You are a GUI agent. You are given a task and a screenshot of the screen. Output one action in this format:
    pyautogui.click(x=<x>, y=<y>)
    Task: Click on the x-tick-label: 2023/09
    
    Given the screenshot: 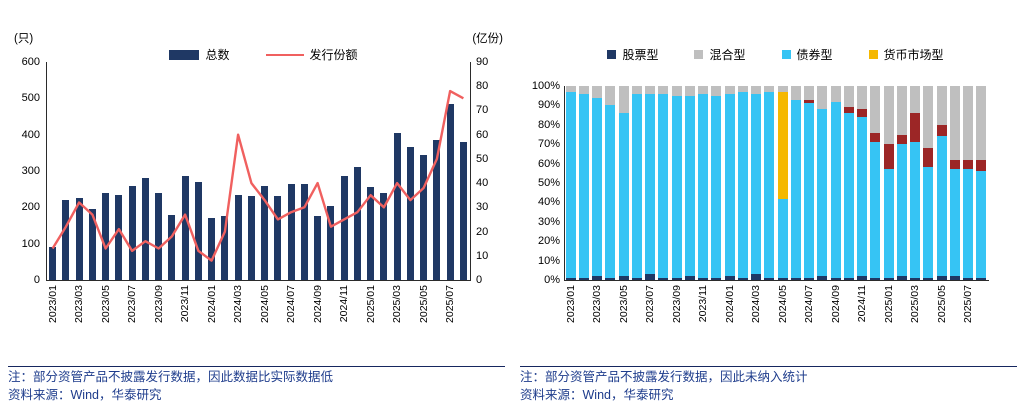 What is the action you would take?
    pyautogui.click(x=676, y=303)
    